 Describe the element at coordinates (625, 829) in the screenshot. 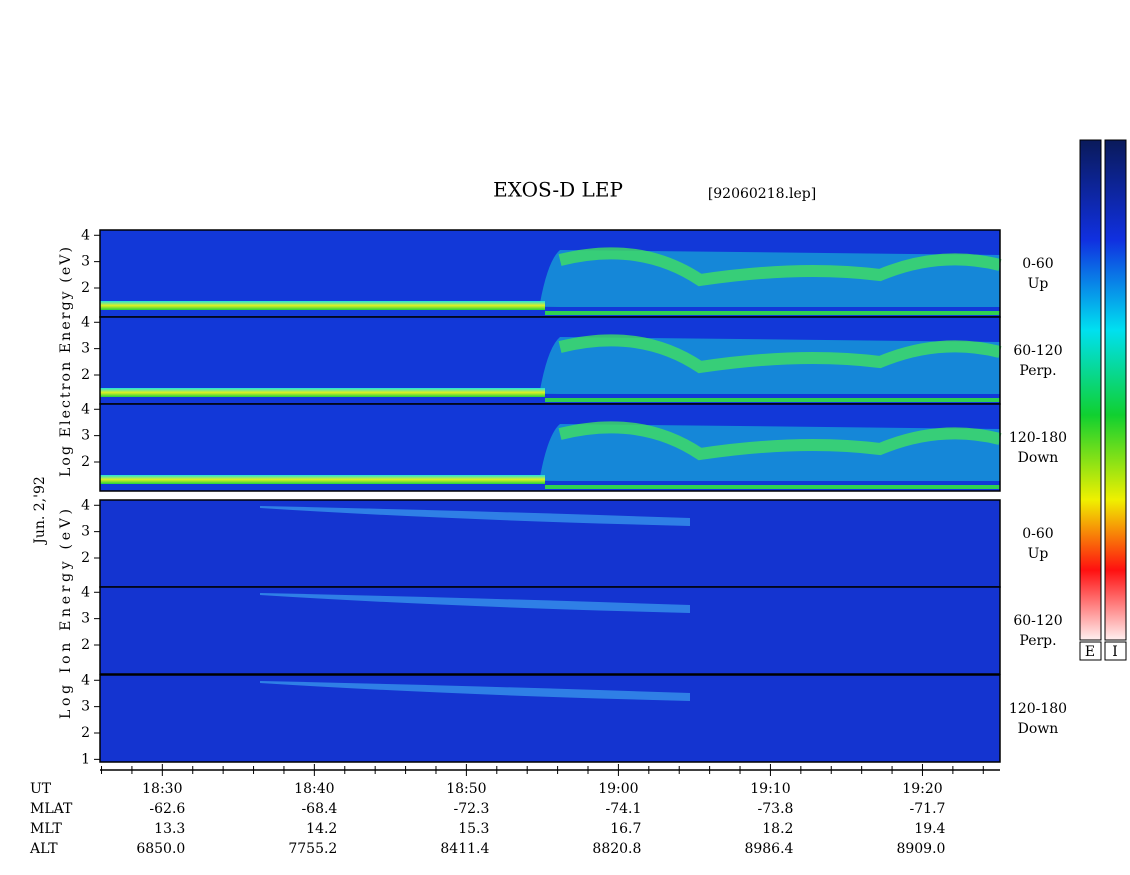

I see `table-cell: 16.7` at that location.